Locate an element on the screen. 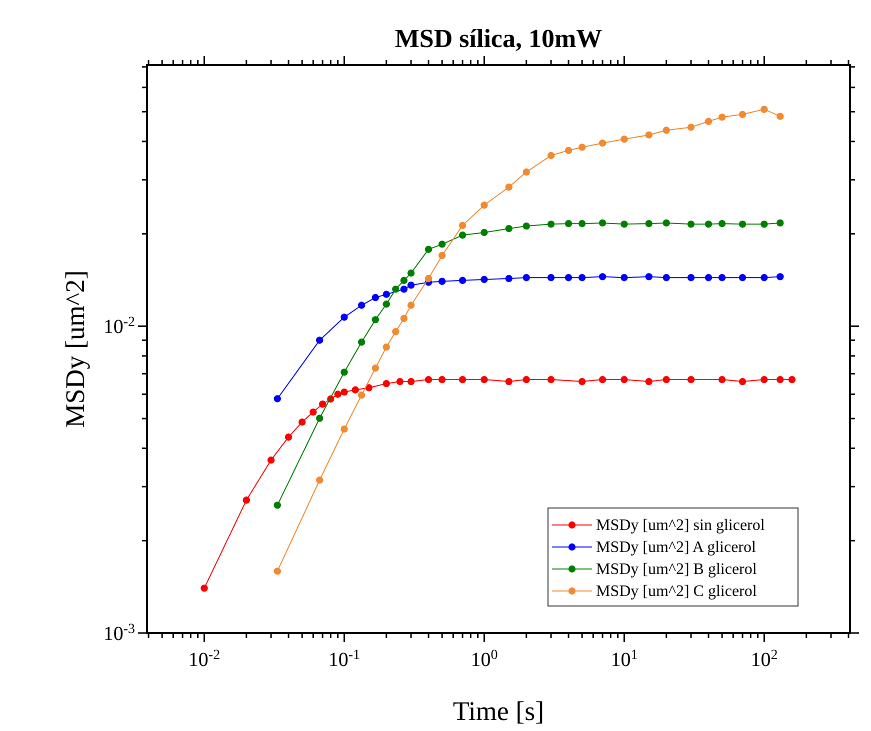  x-tick-label: 10$^{-2}$ is located at coordinates (204, 659).